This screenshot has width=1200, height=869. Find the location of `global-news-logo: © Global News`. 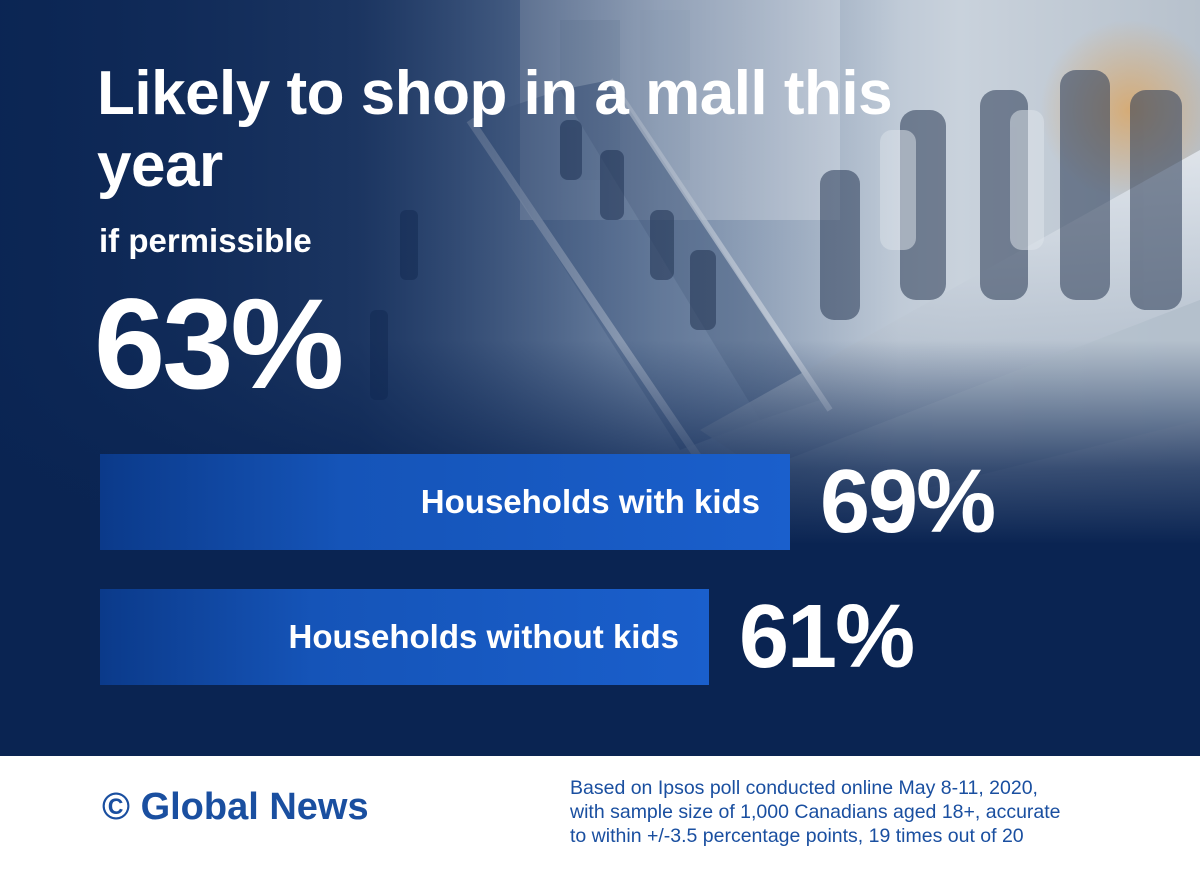

global-news-logo: © Global News is located at coordinates (235, 807).